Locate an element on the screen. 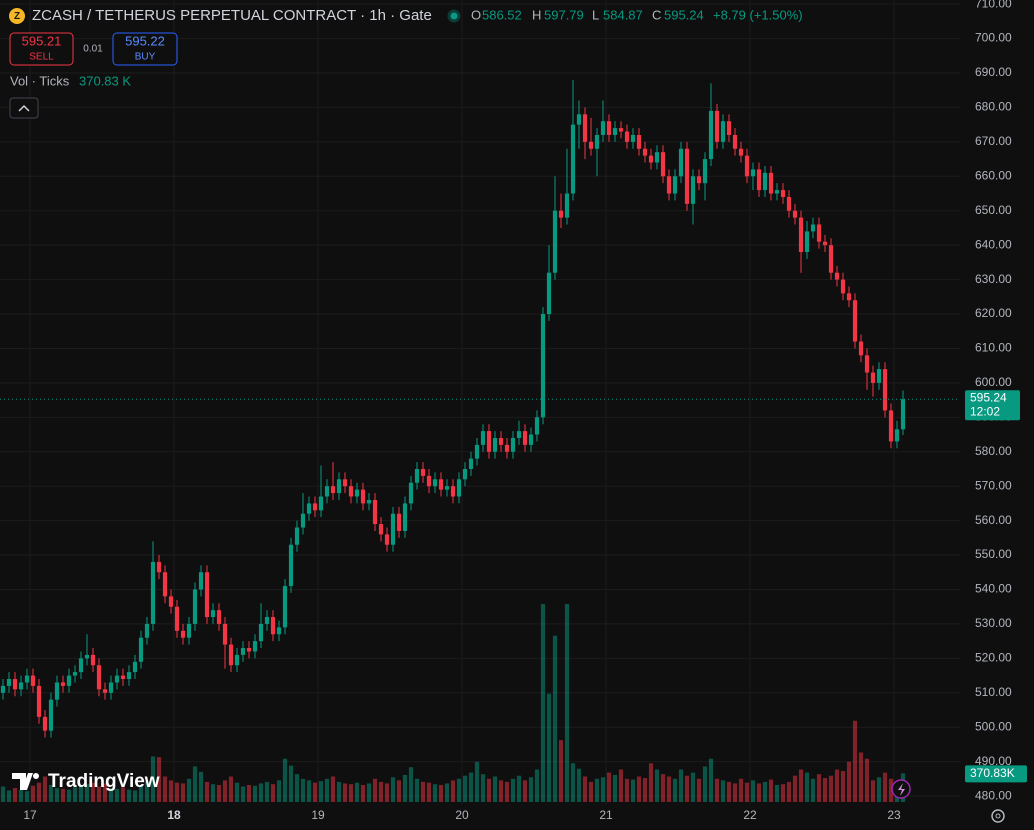  y-tick-label: 630.00 is located at coordinates (993, 279).